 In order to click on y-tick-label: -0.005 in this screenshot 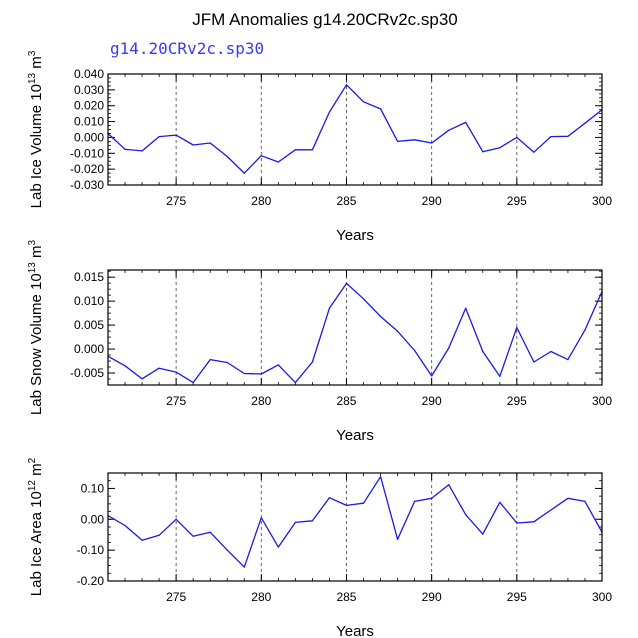, I will do `click(87, 373)`.